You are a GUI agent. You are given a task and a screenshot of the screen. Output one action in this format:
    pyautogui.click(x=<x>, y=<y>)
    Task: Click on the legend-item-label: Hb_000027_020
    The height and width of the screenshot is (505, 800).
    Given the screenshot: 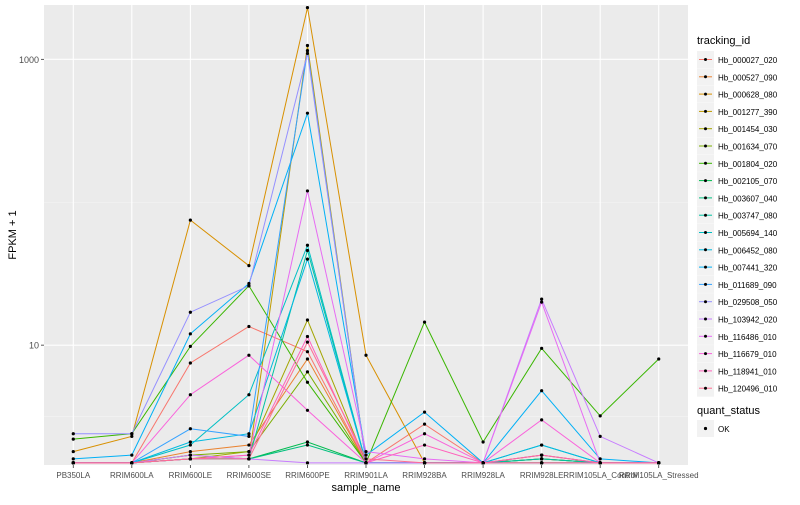 What is the action you would take?
    pyautogui.click(x=748, y=60)
    